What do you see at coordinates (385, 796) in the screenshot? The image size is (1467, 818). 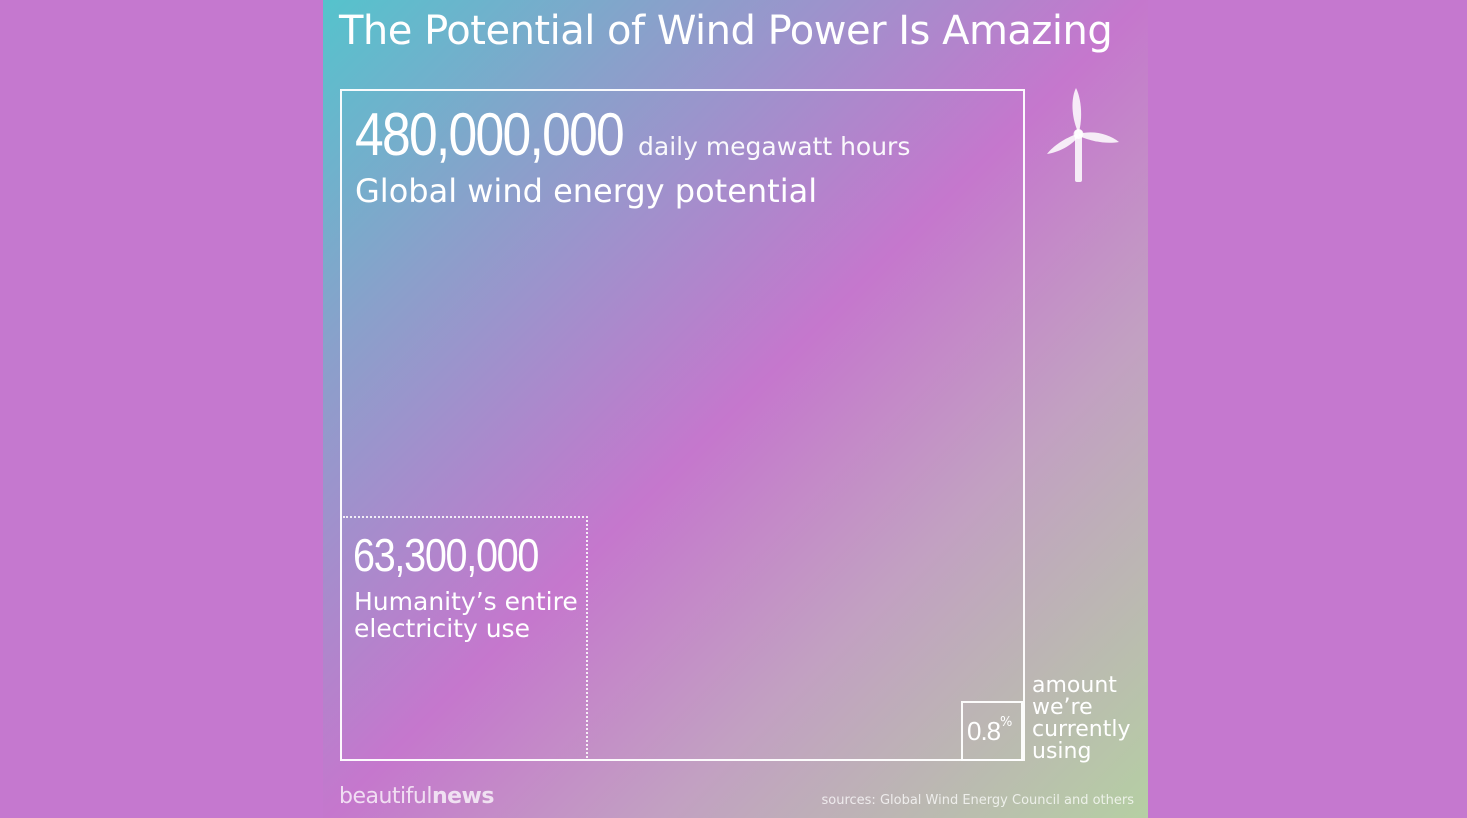 I see `brand-part1: beautiful` at bounding box center [385, 796].